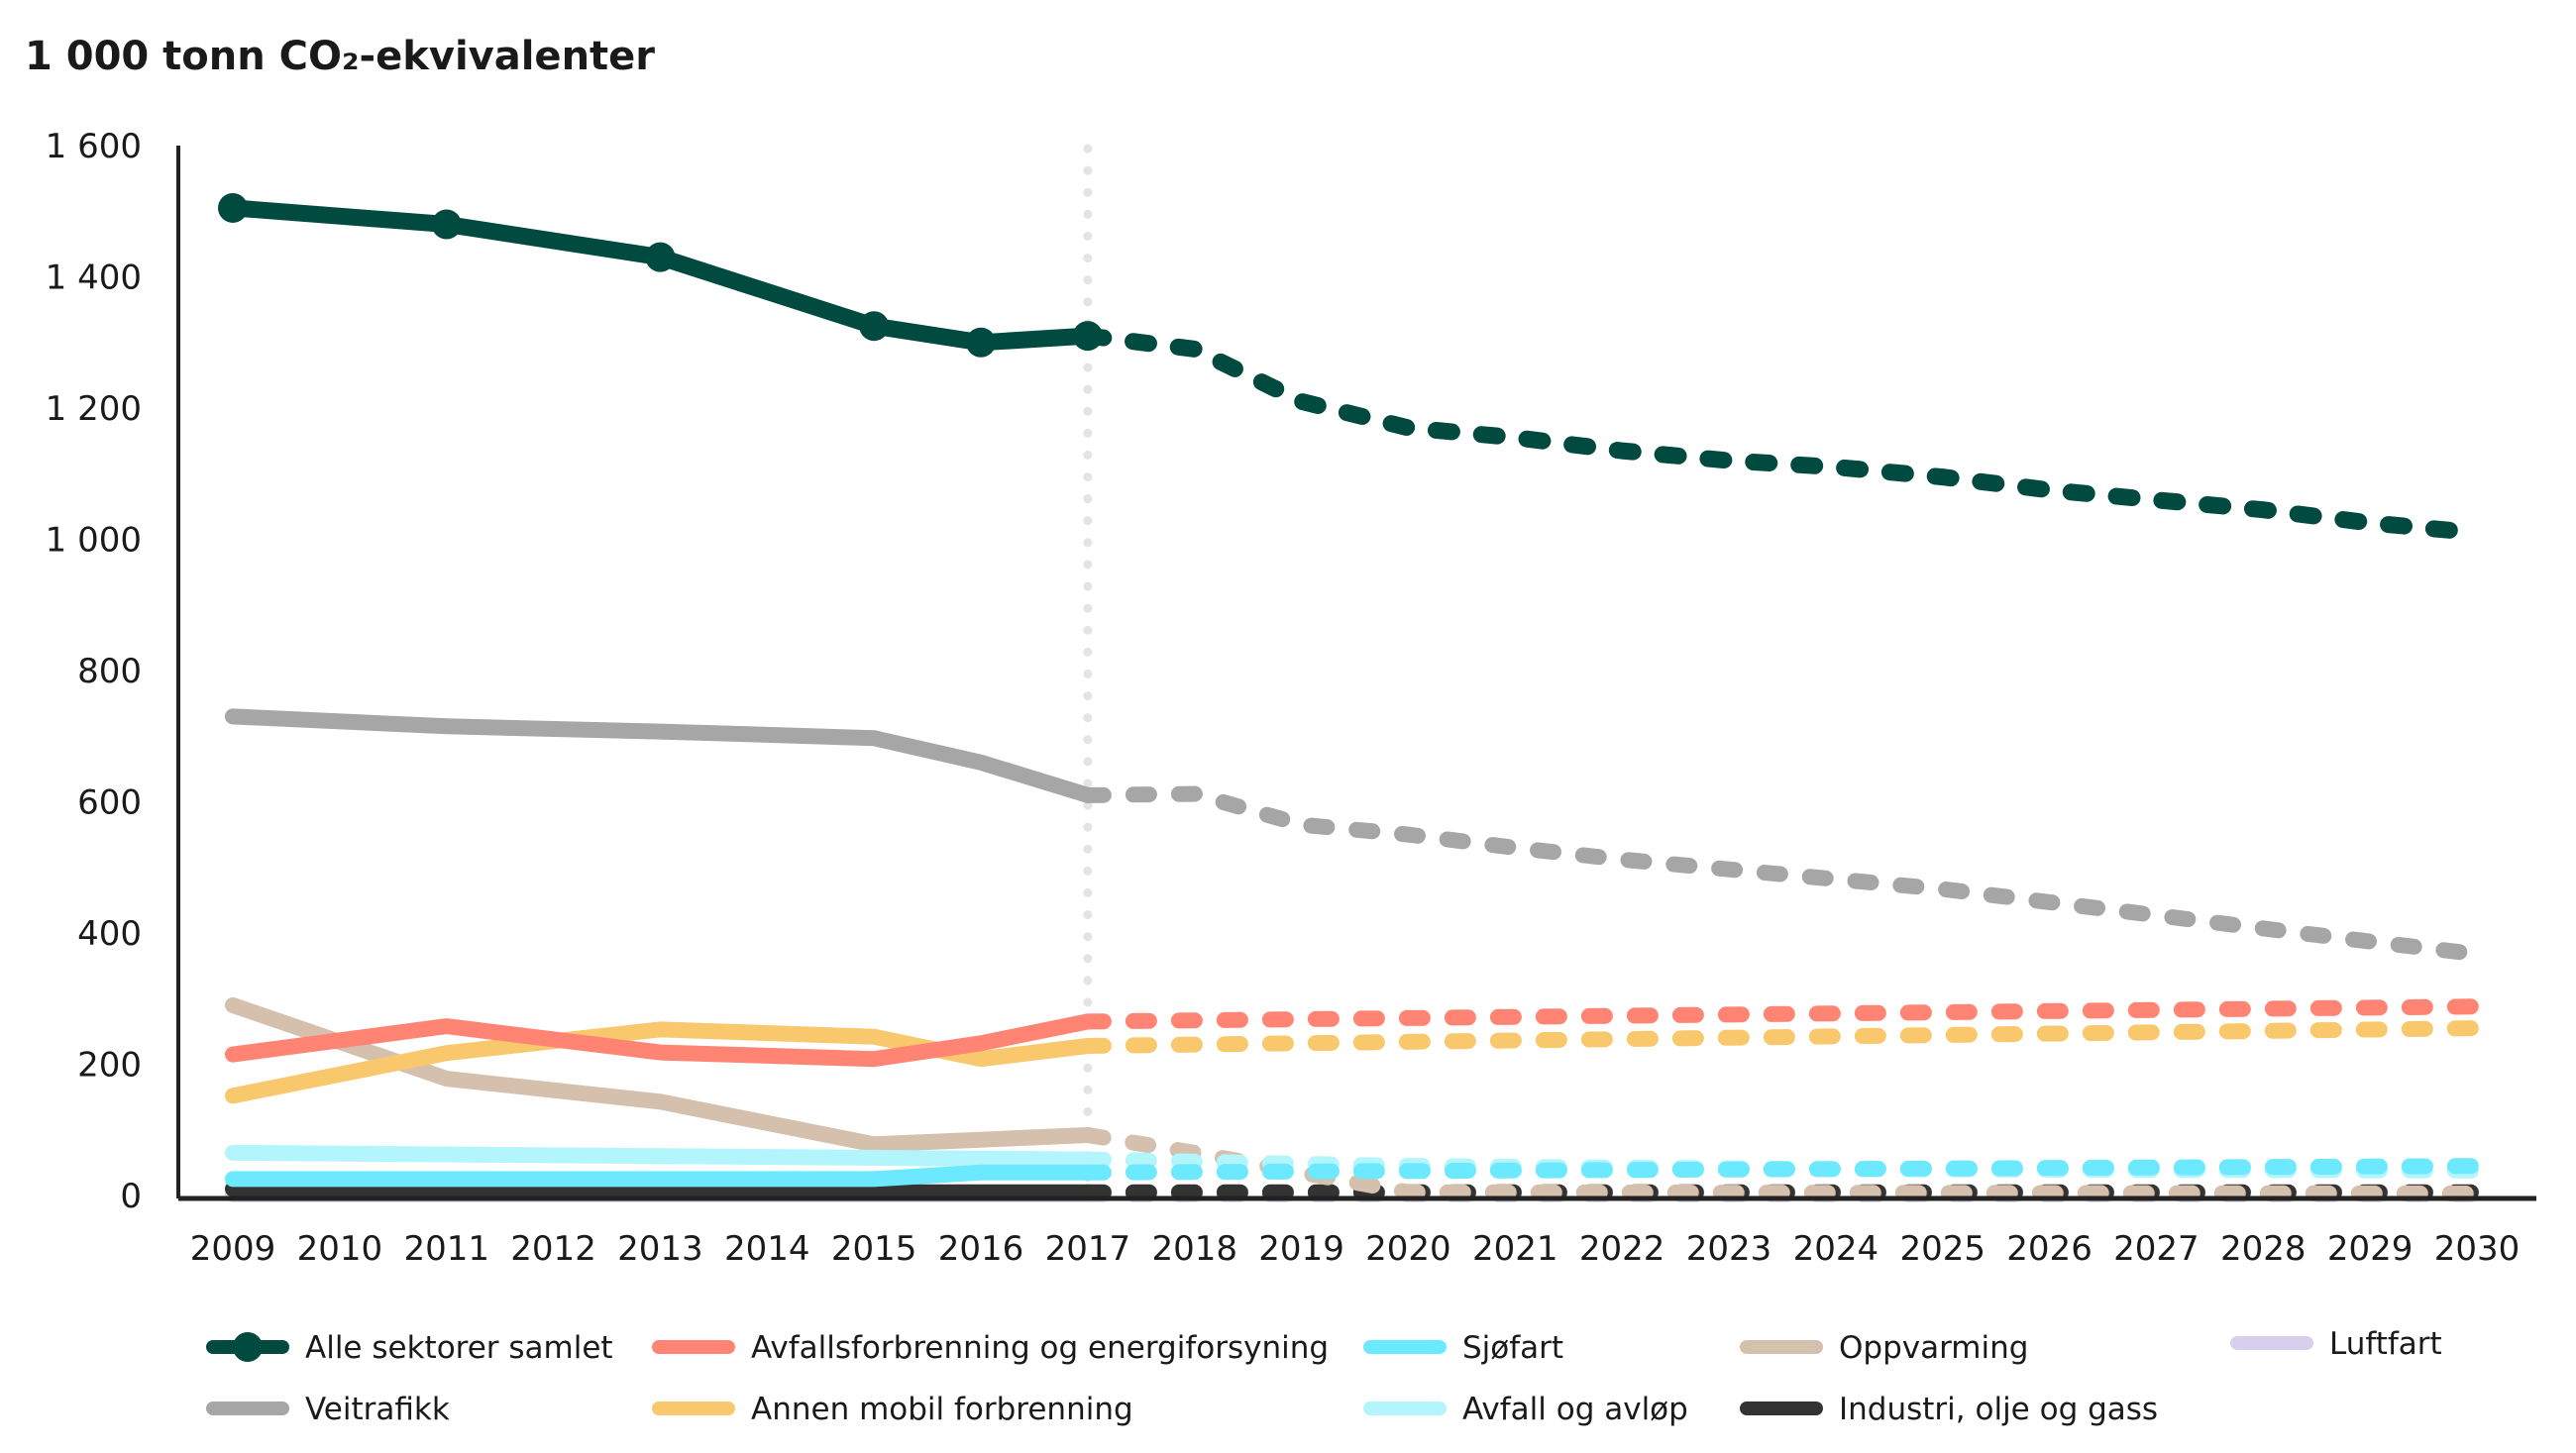 This screenshot has width=2576, height=1453. I want to click on x-tick-label: 2010, so click(340, 1249).